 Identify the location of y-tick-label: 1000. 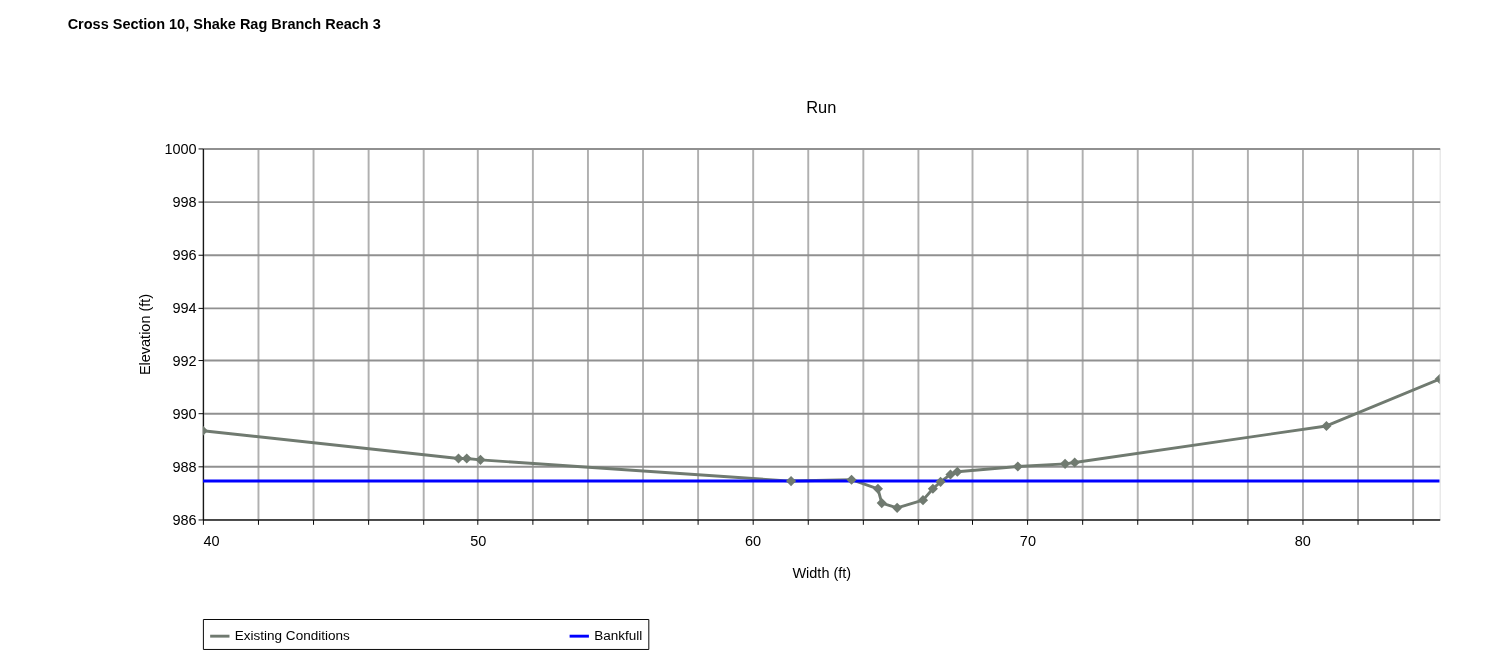
(180, 148).